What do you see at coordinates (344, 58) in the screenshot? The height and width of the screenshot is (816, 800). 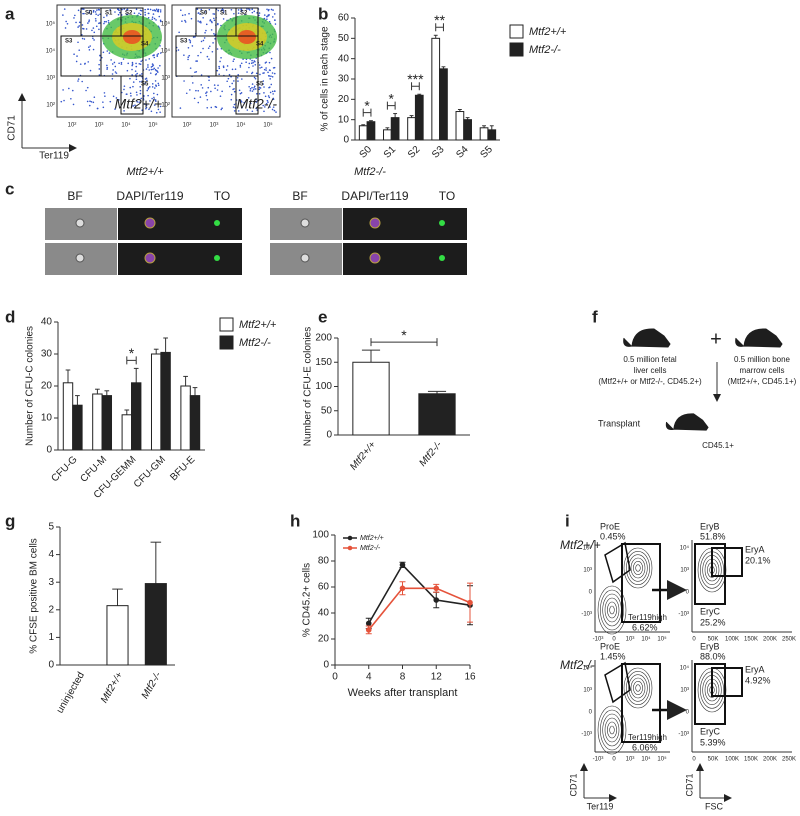 I see `y-tick-label: 40` at bounding box center [344, 58].